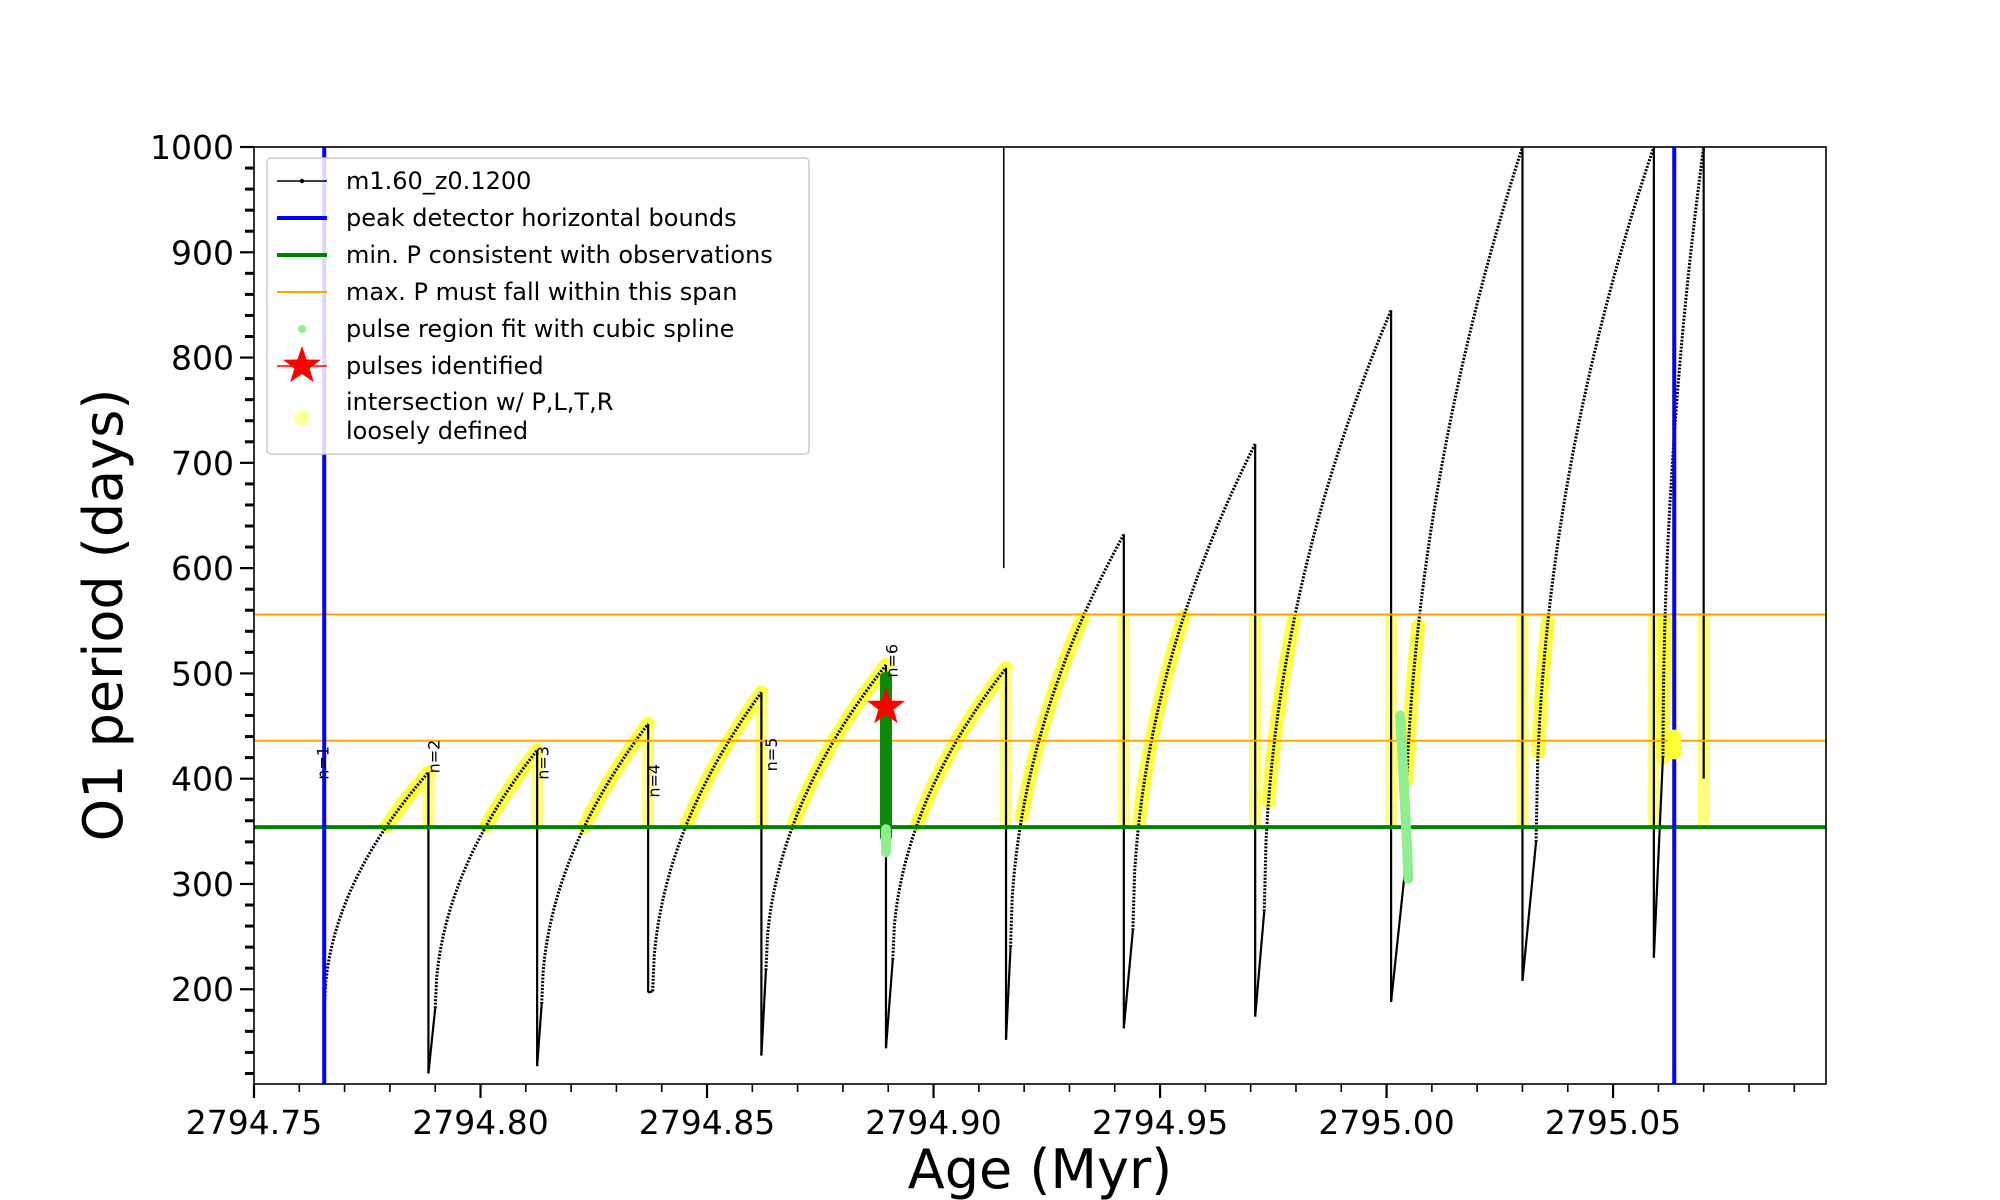 The width and height of the screenshot is (2000, 1200). I want to click on legend-box, so click(538, 306).